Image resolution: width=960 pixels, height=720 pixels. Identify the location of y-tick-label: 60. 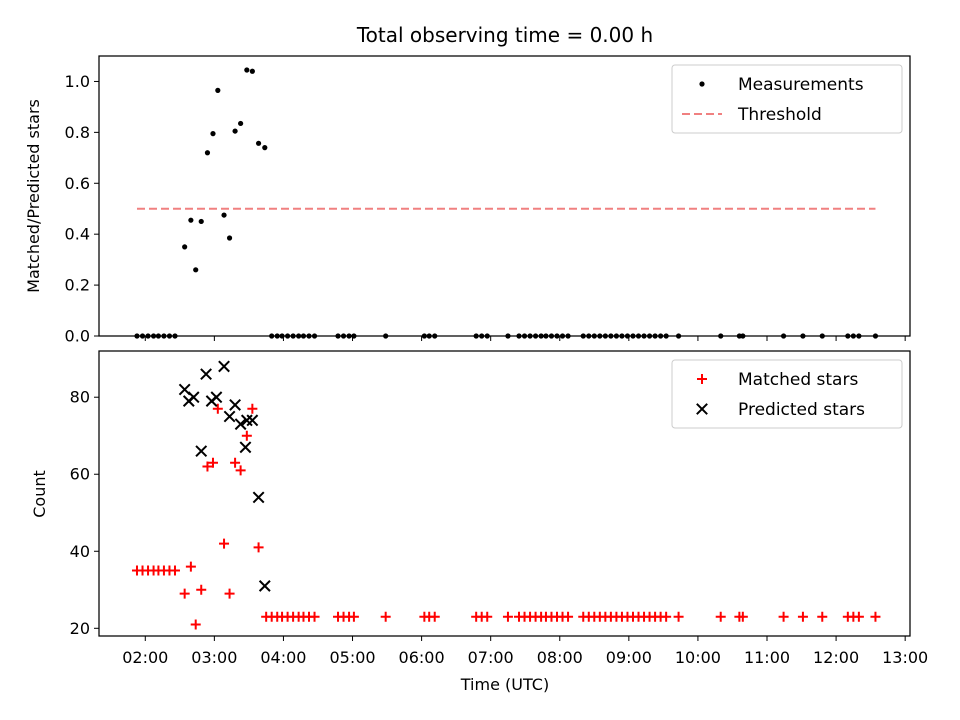
(80, 474).